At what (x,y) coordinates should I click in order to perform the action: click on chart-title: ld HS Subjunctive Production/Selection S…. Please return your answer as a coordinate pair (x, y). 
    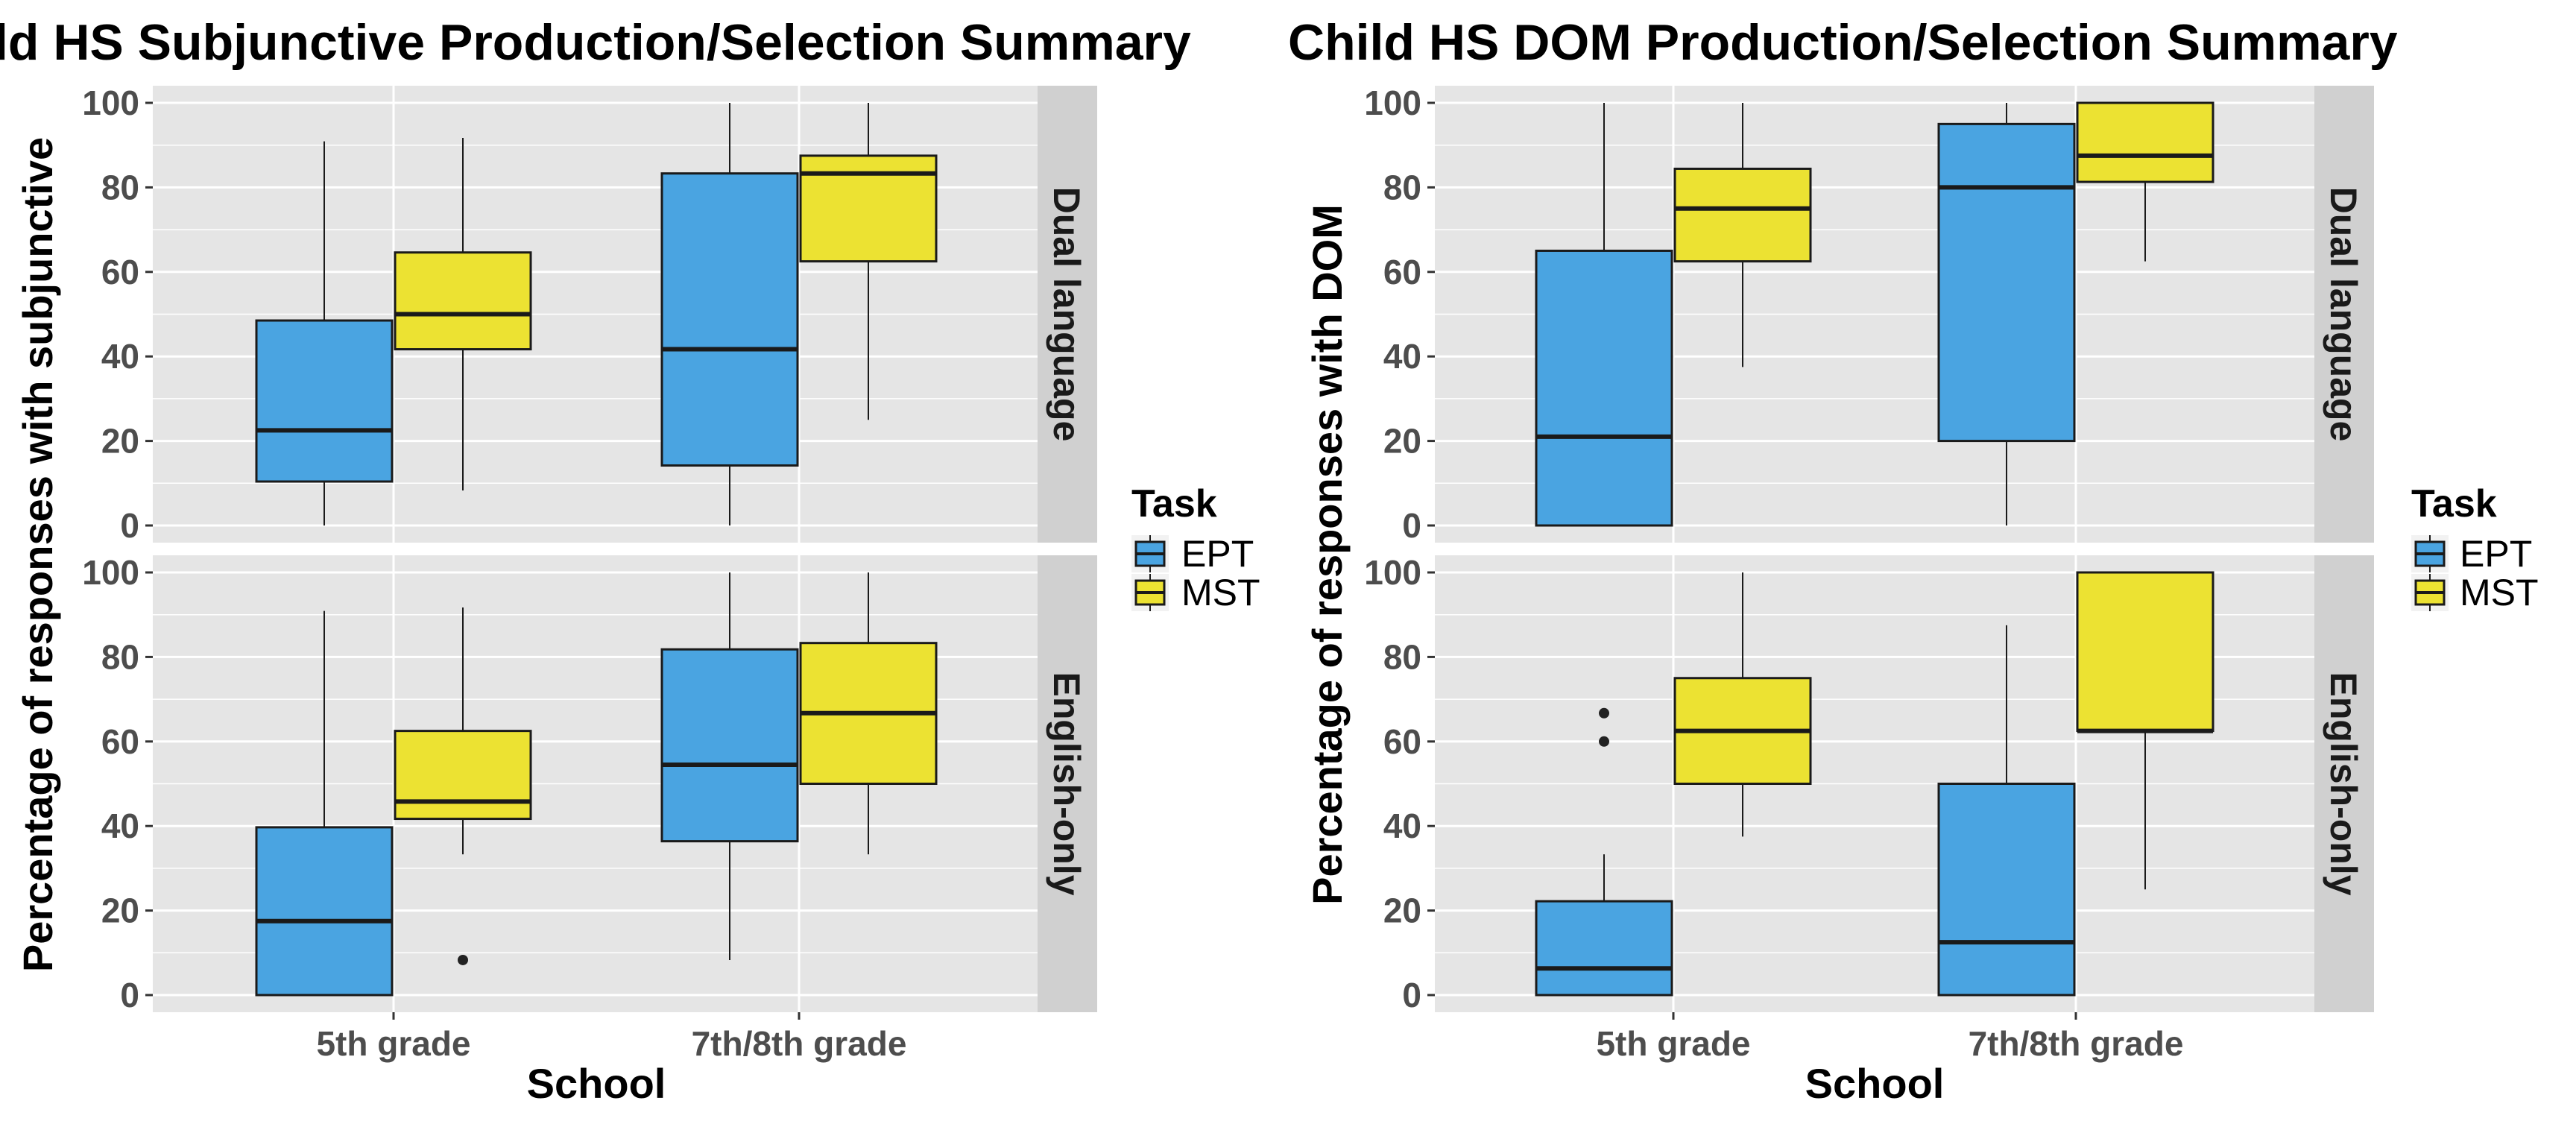
    Looking at the image, I should click on (596, 42).